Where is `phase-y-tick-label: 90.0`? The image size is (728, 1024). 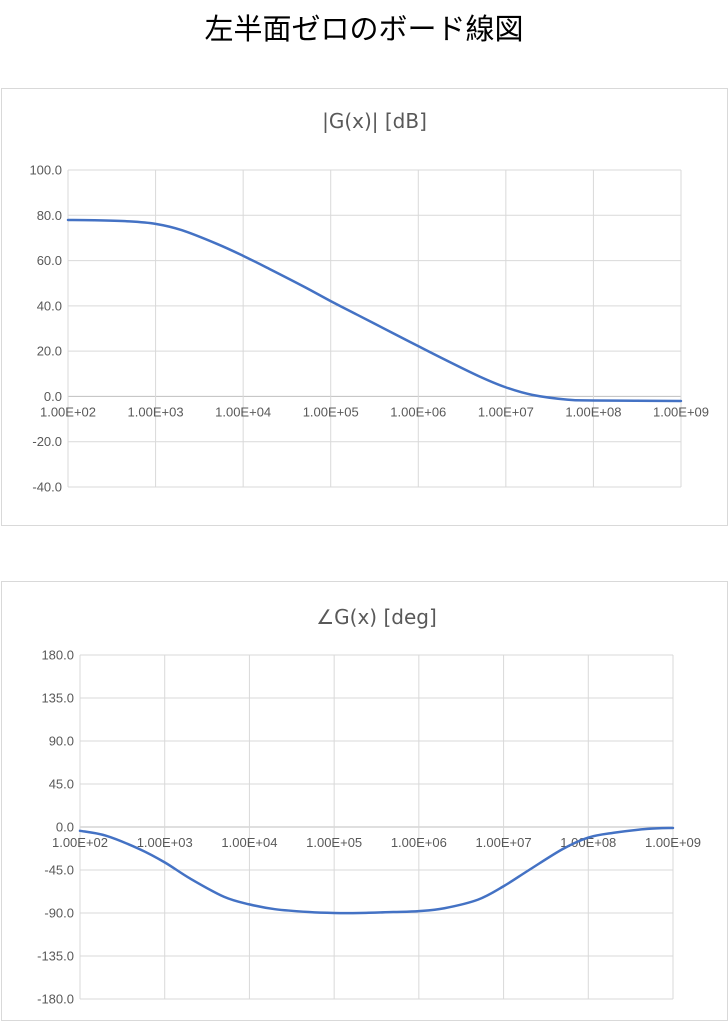
phase-y-tick-label: 90.0 is located at coordinates (61, 741).